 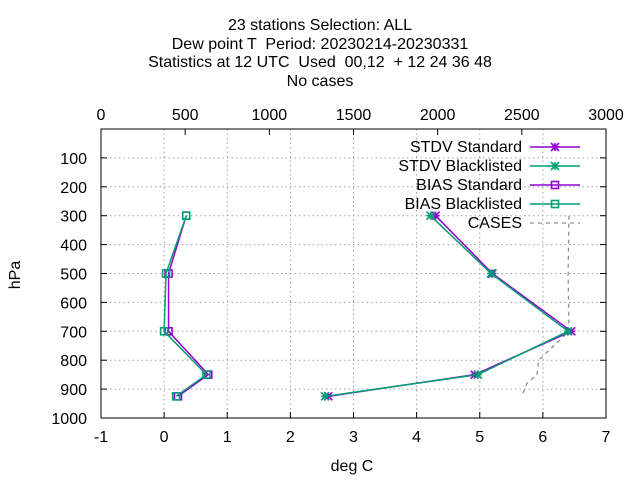 What do you see at coordinates (290, 437) in the screenshot?
I see `x-tick-label: 2` at bounding box center [290, 437].